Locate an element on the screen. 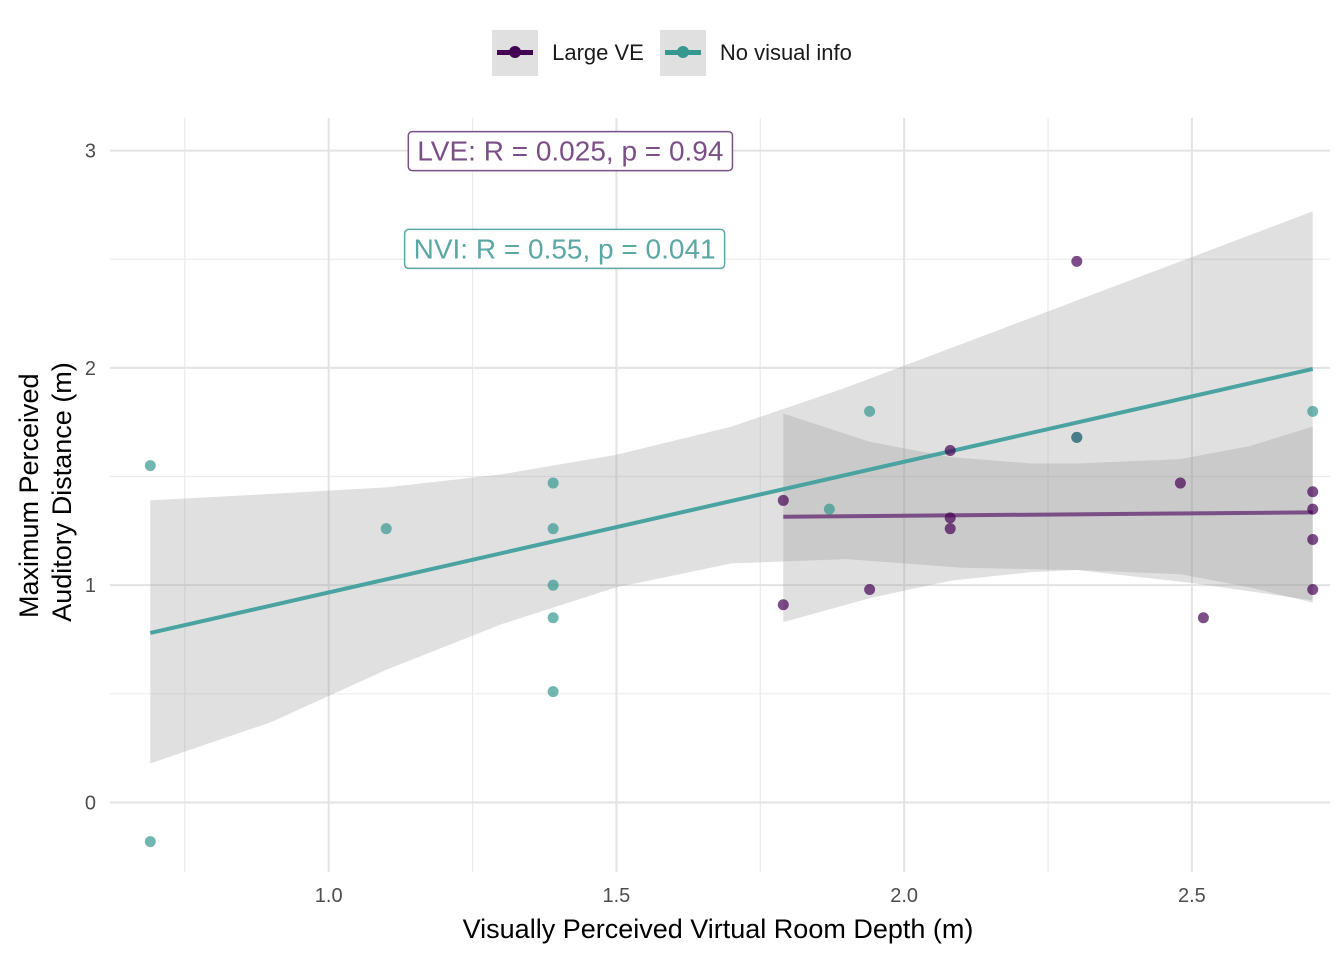 The image size is (1344, 960). legend-item-large-ve: Large VE is located at coordinates (568, 53).